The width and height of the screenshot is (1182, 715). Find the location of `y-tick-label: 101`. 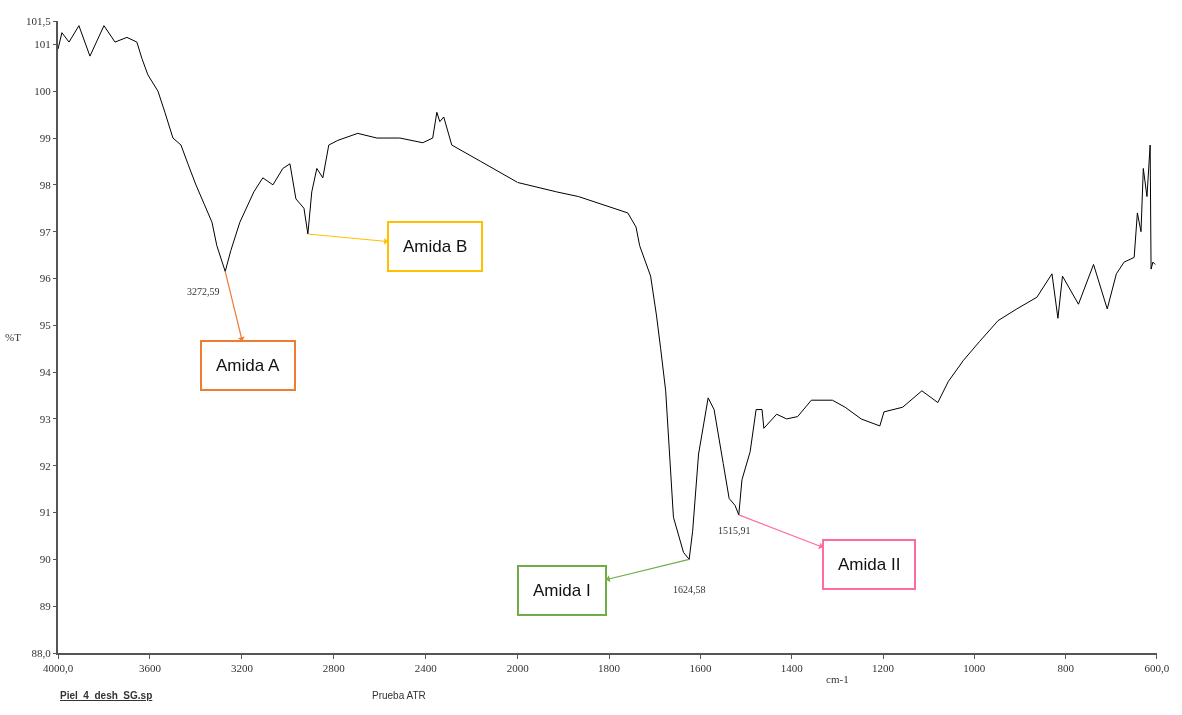

y-tick-label: 101 is located at coordinates (42, 44).